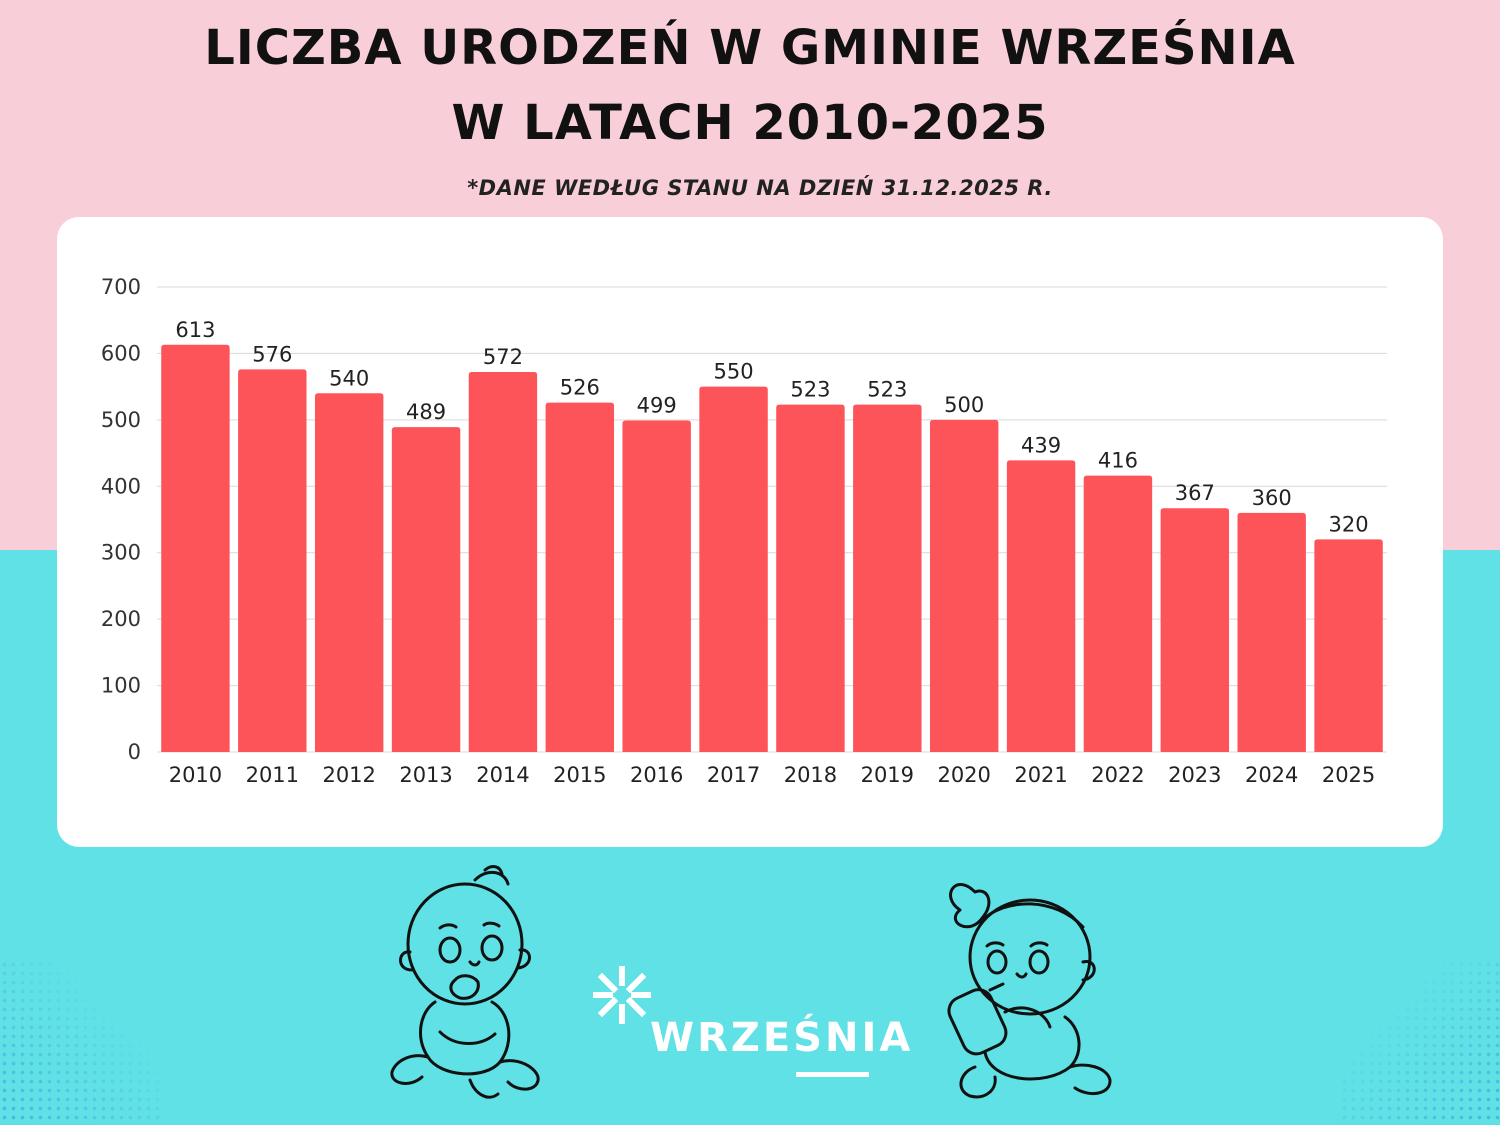 This screenshot has width=1500, height=1125. What do you see at coordinates (121, 519) in the screenshot?
I see `y-axis-ticks: 0 100 200 300 400 500 600 700` at bounding box center [121, 519].